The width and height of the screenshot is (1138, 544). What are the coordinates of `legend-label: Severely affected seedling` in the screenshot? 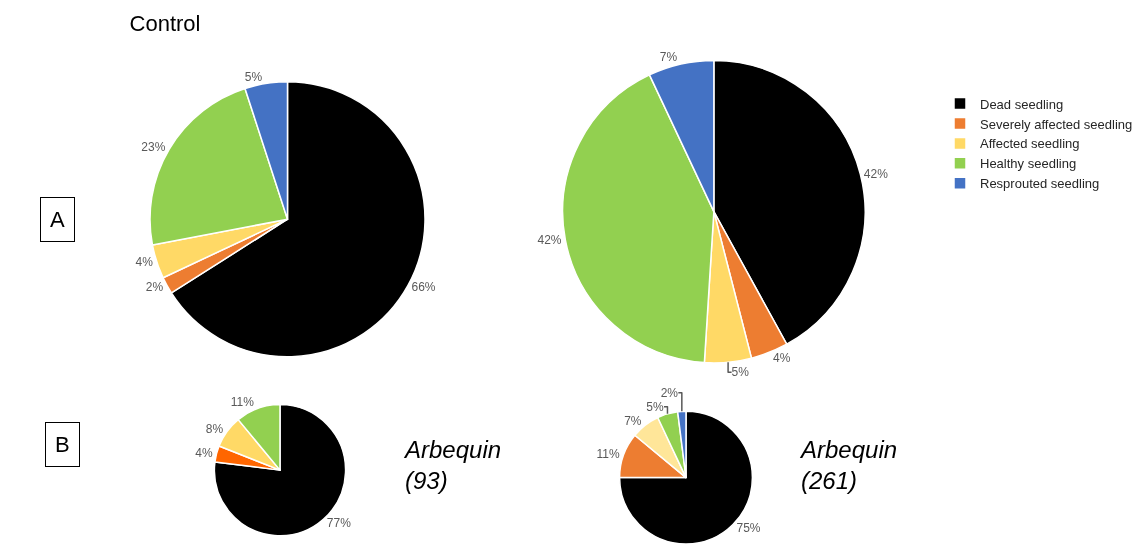 It's located at (1056, 124).